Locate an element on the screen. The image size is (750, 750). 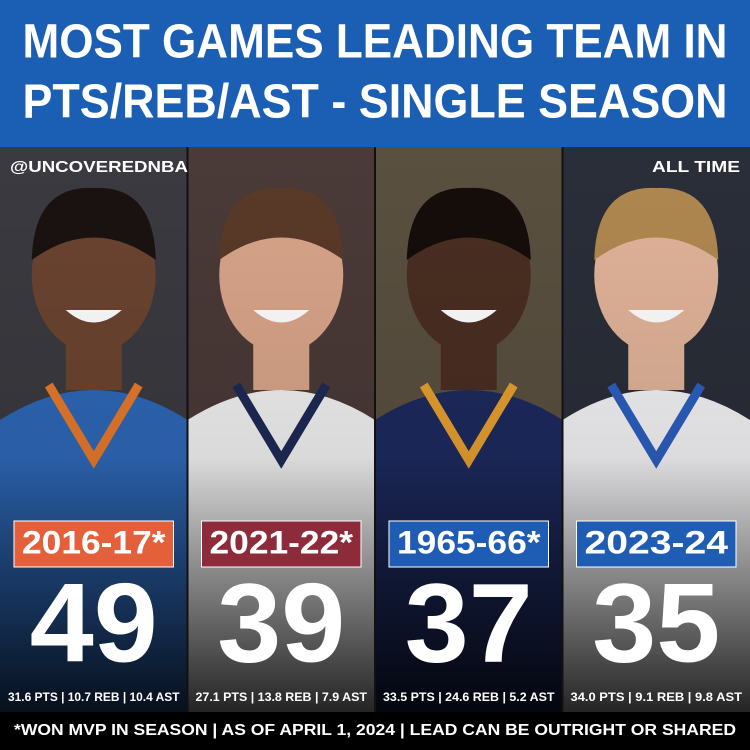
stat-line: 34.0 PTS | 9.1 REB | 9.8 AST is located at coordinates (657, 697).